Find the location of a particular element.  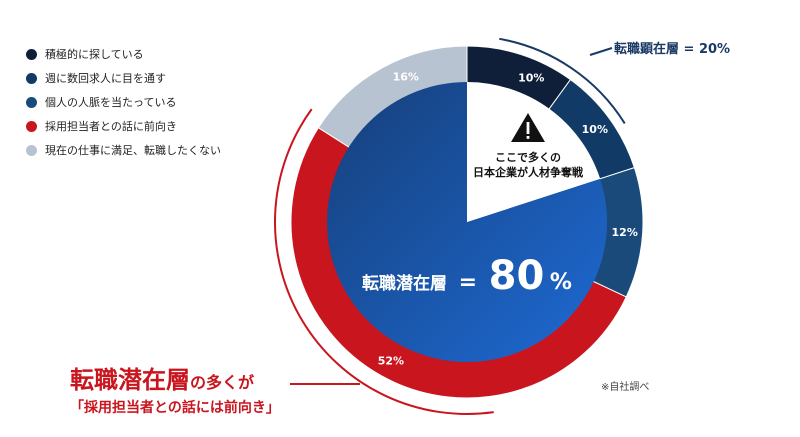

slice-label-recruiter: 52% is located at coordinates (391, 360).